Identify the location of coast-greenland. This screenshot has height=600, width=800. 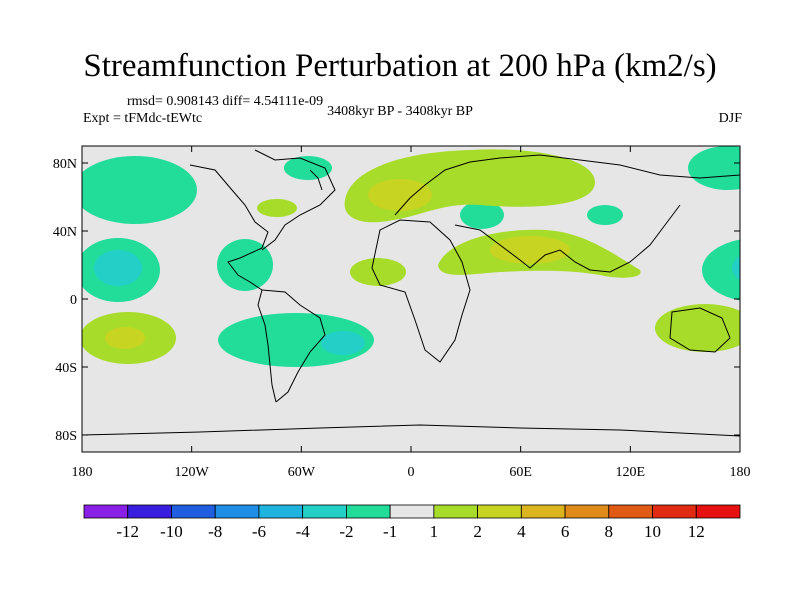
(316, 180).